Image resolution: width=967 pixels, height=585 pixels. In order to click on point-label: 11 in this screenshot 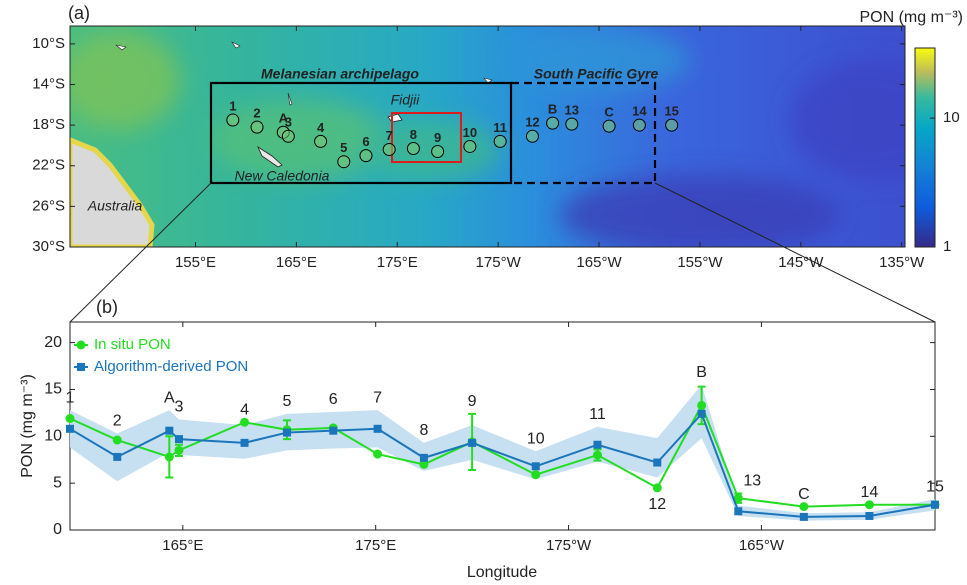, I will do `click(597, 414)`.